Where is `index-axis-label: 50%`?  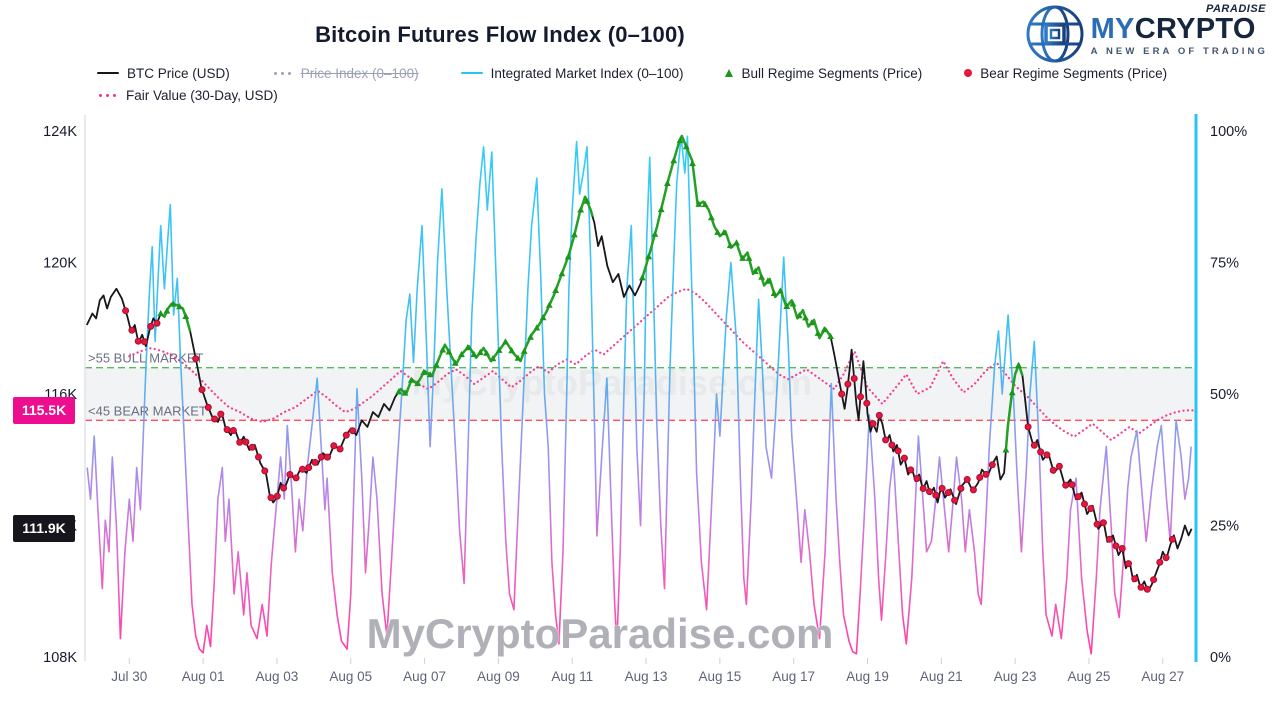 index-axis-label: 50% is located at coordinates (1224, 395).